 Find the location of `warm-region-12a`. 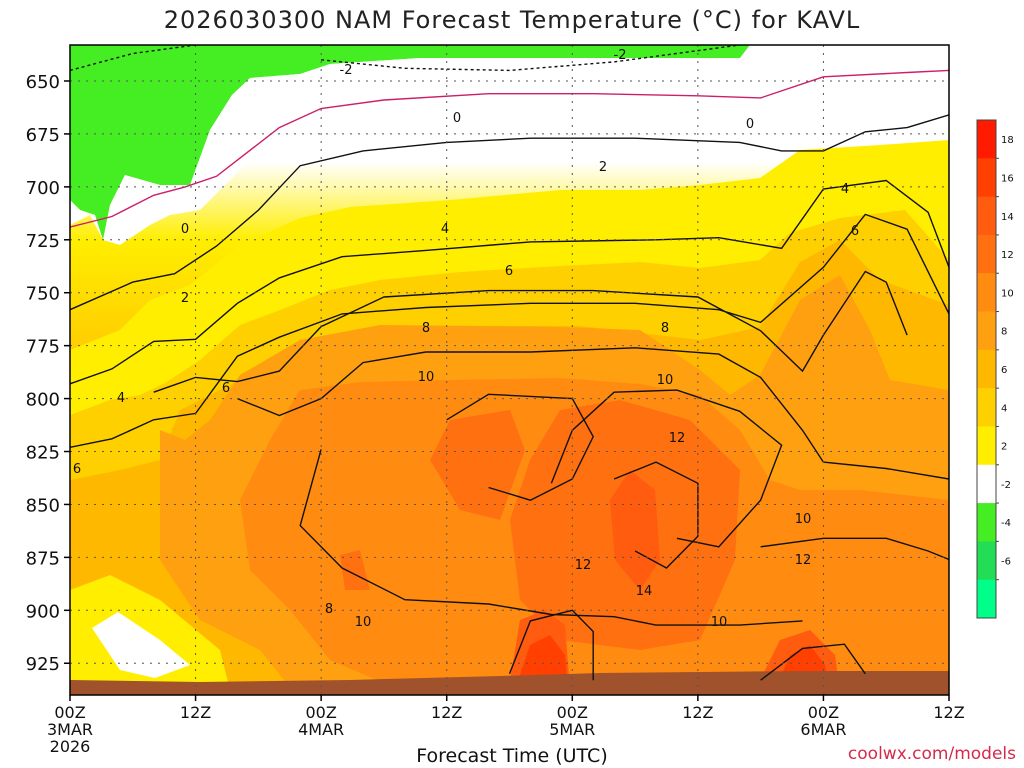

warm-region-12a is located at coordinates (477, 465).